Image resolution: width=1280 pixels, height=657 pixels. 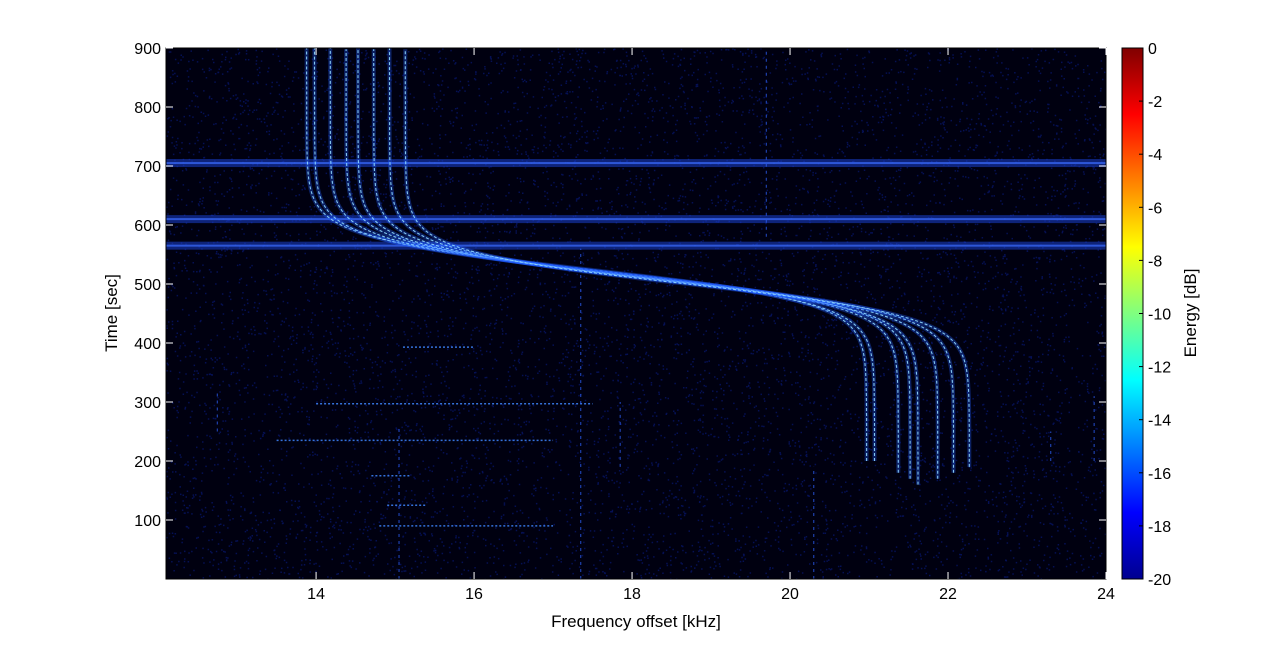 What do you see at coordinates (1190, 313) in the screenshot?
I see `colorbar-label: Energy [dB]` at bounding box center [1190, 313].